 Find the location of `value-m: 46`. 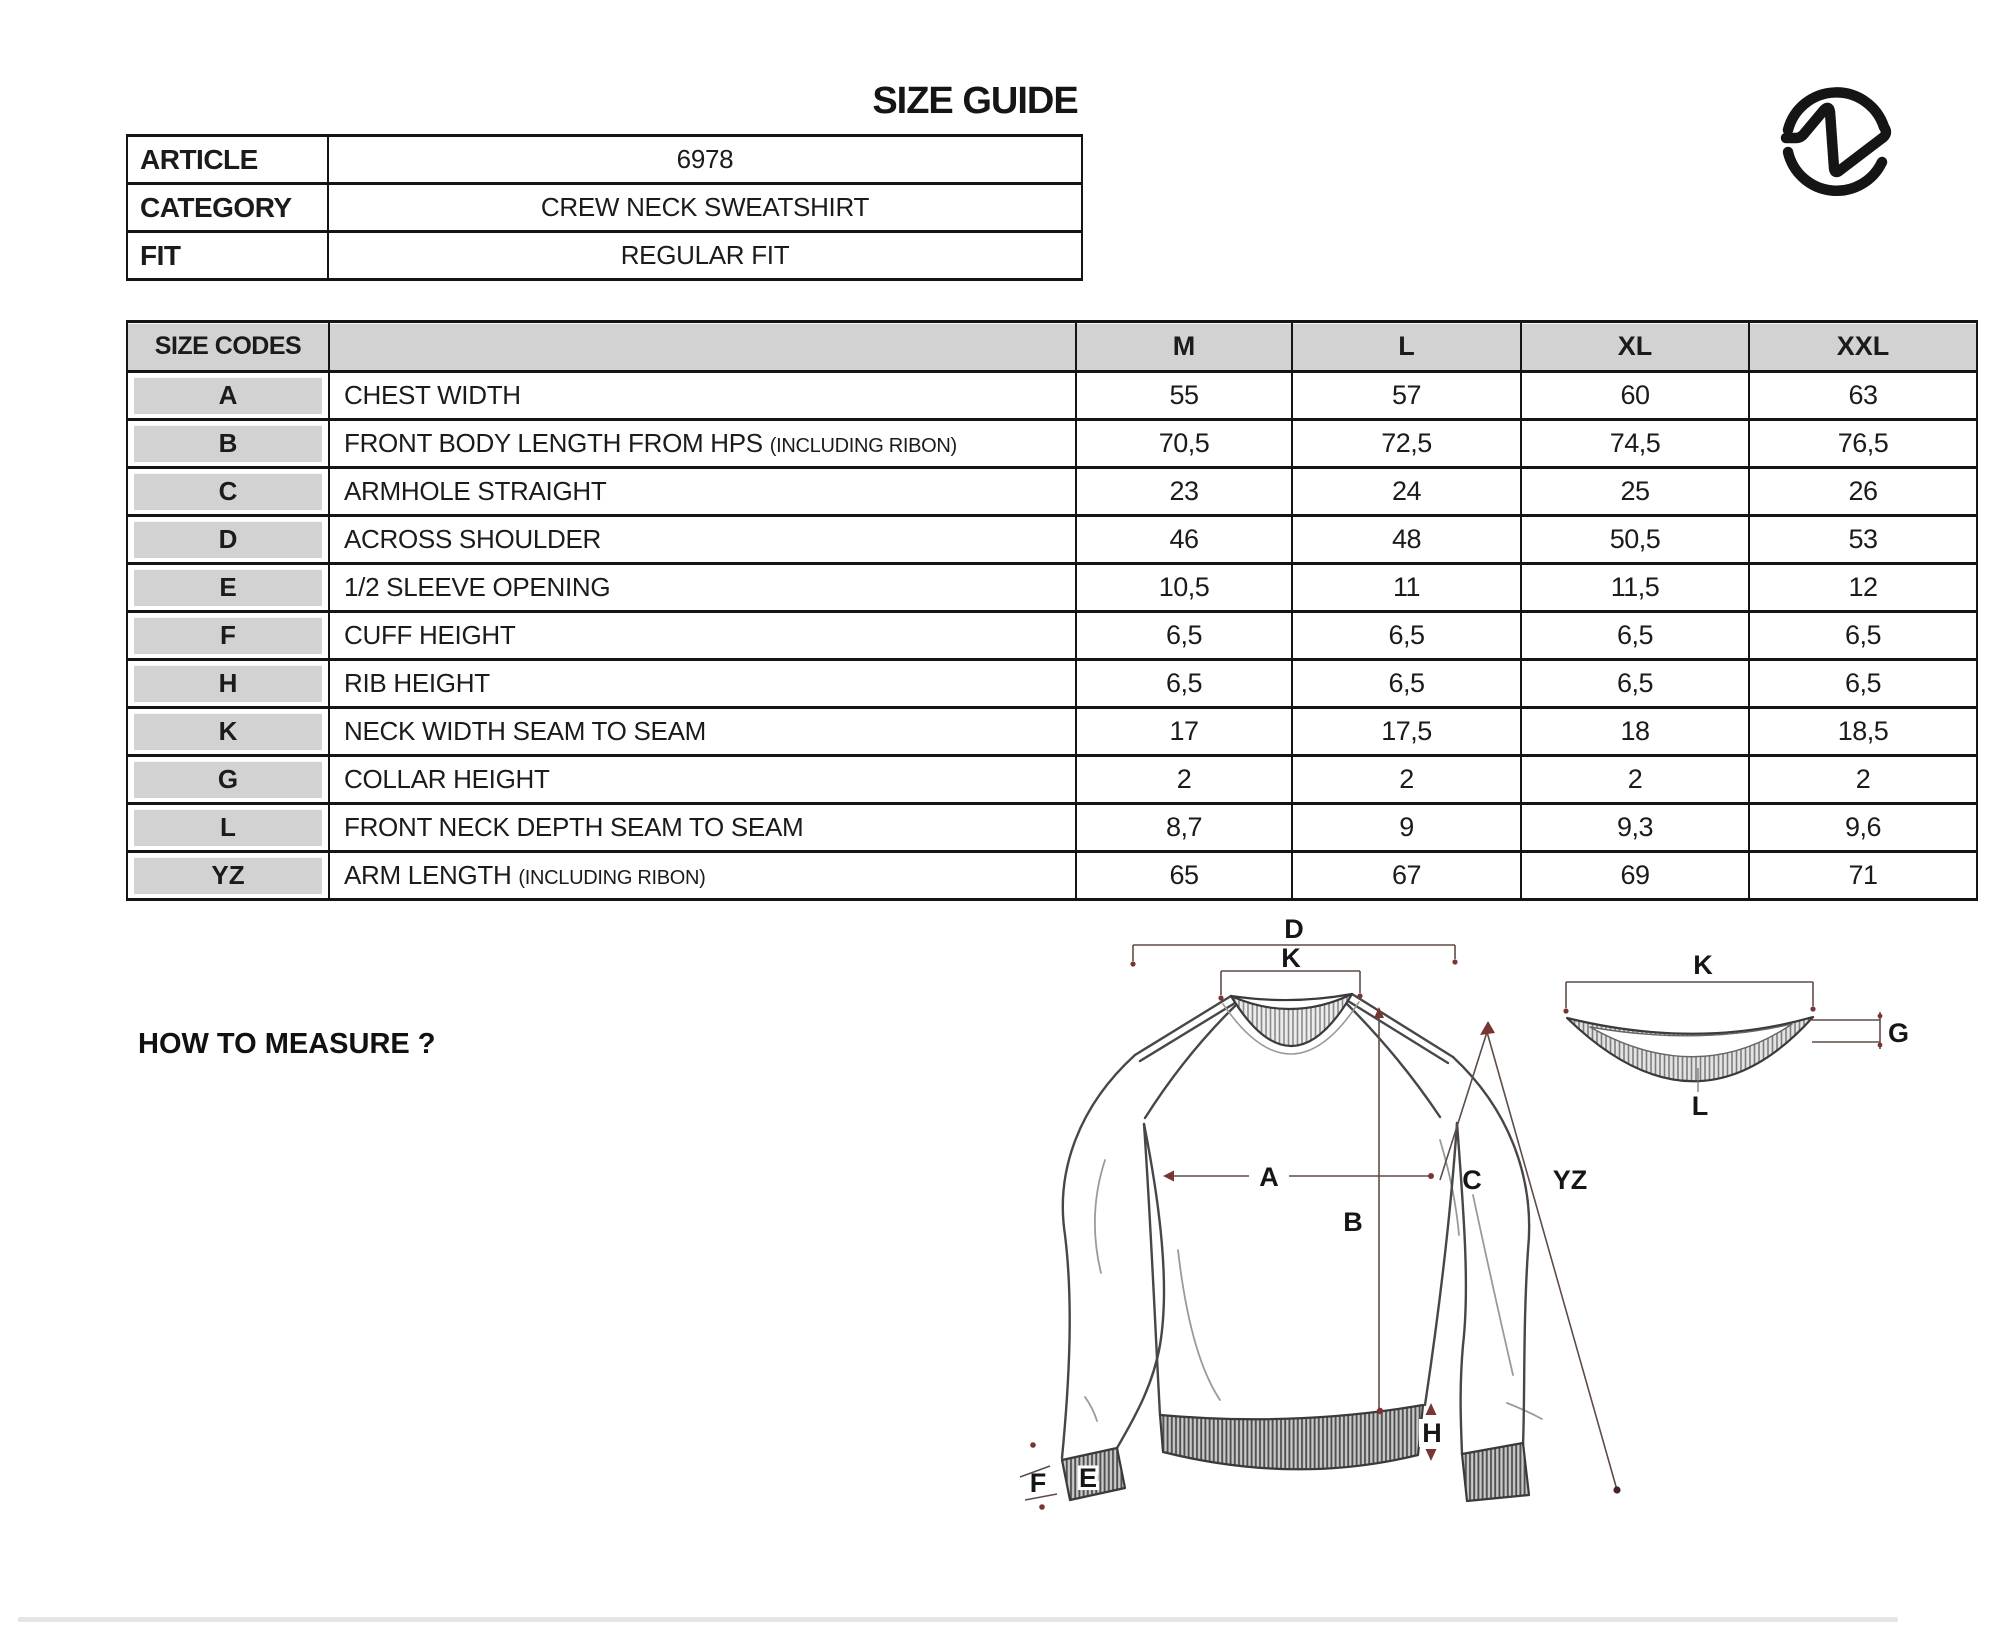

value-m: 46 is located at coordinates (1184, 539).